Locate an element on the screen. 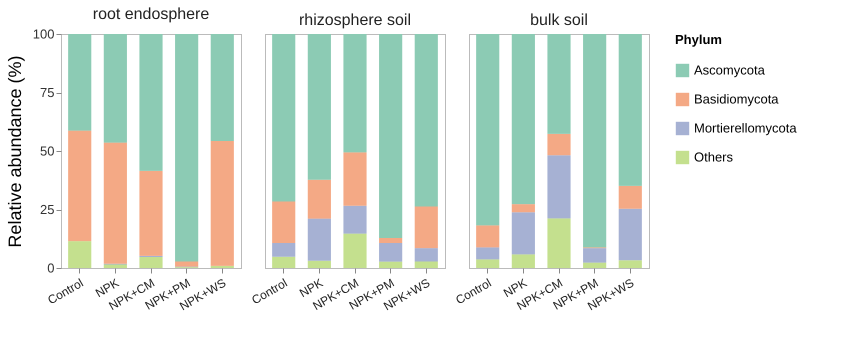 This screenshot has height=347, width=843. legend-label: Others is located at coordinates (714, 157).